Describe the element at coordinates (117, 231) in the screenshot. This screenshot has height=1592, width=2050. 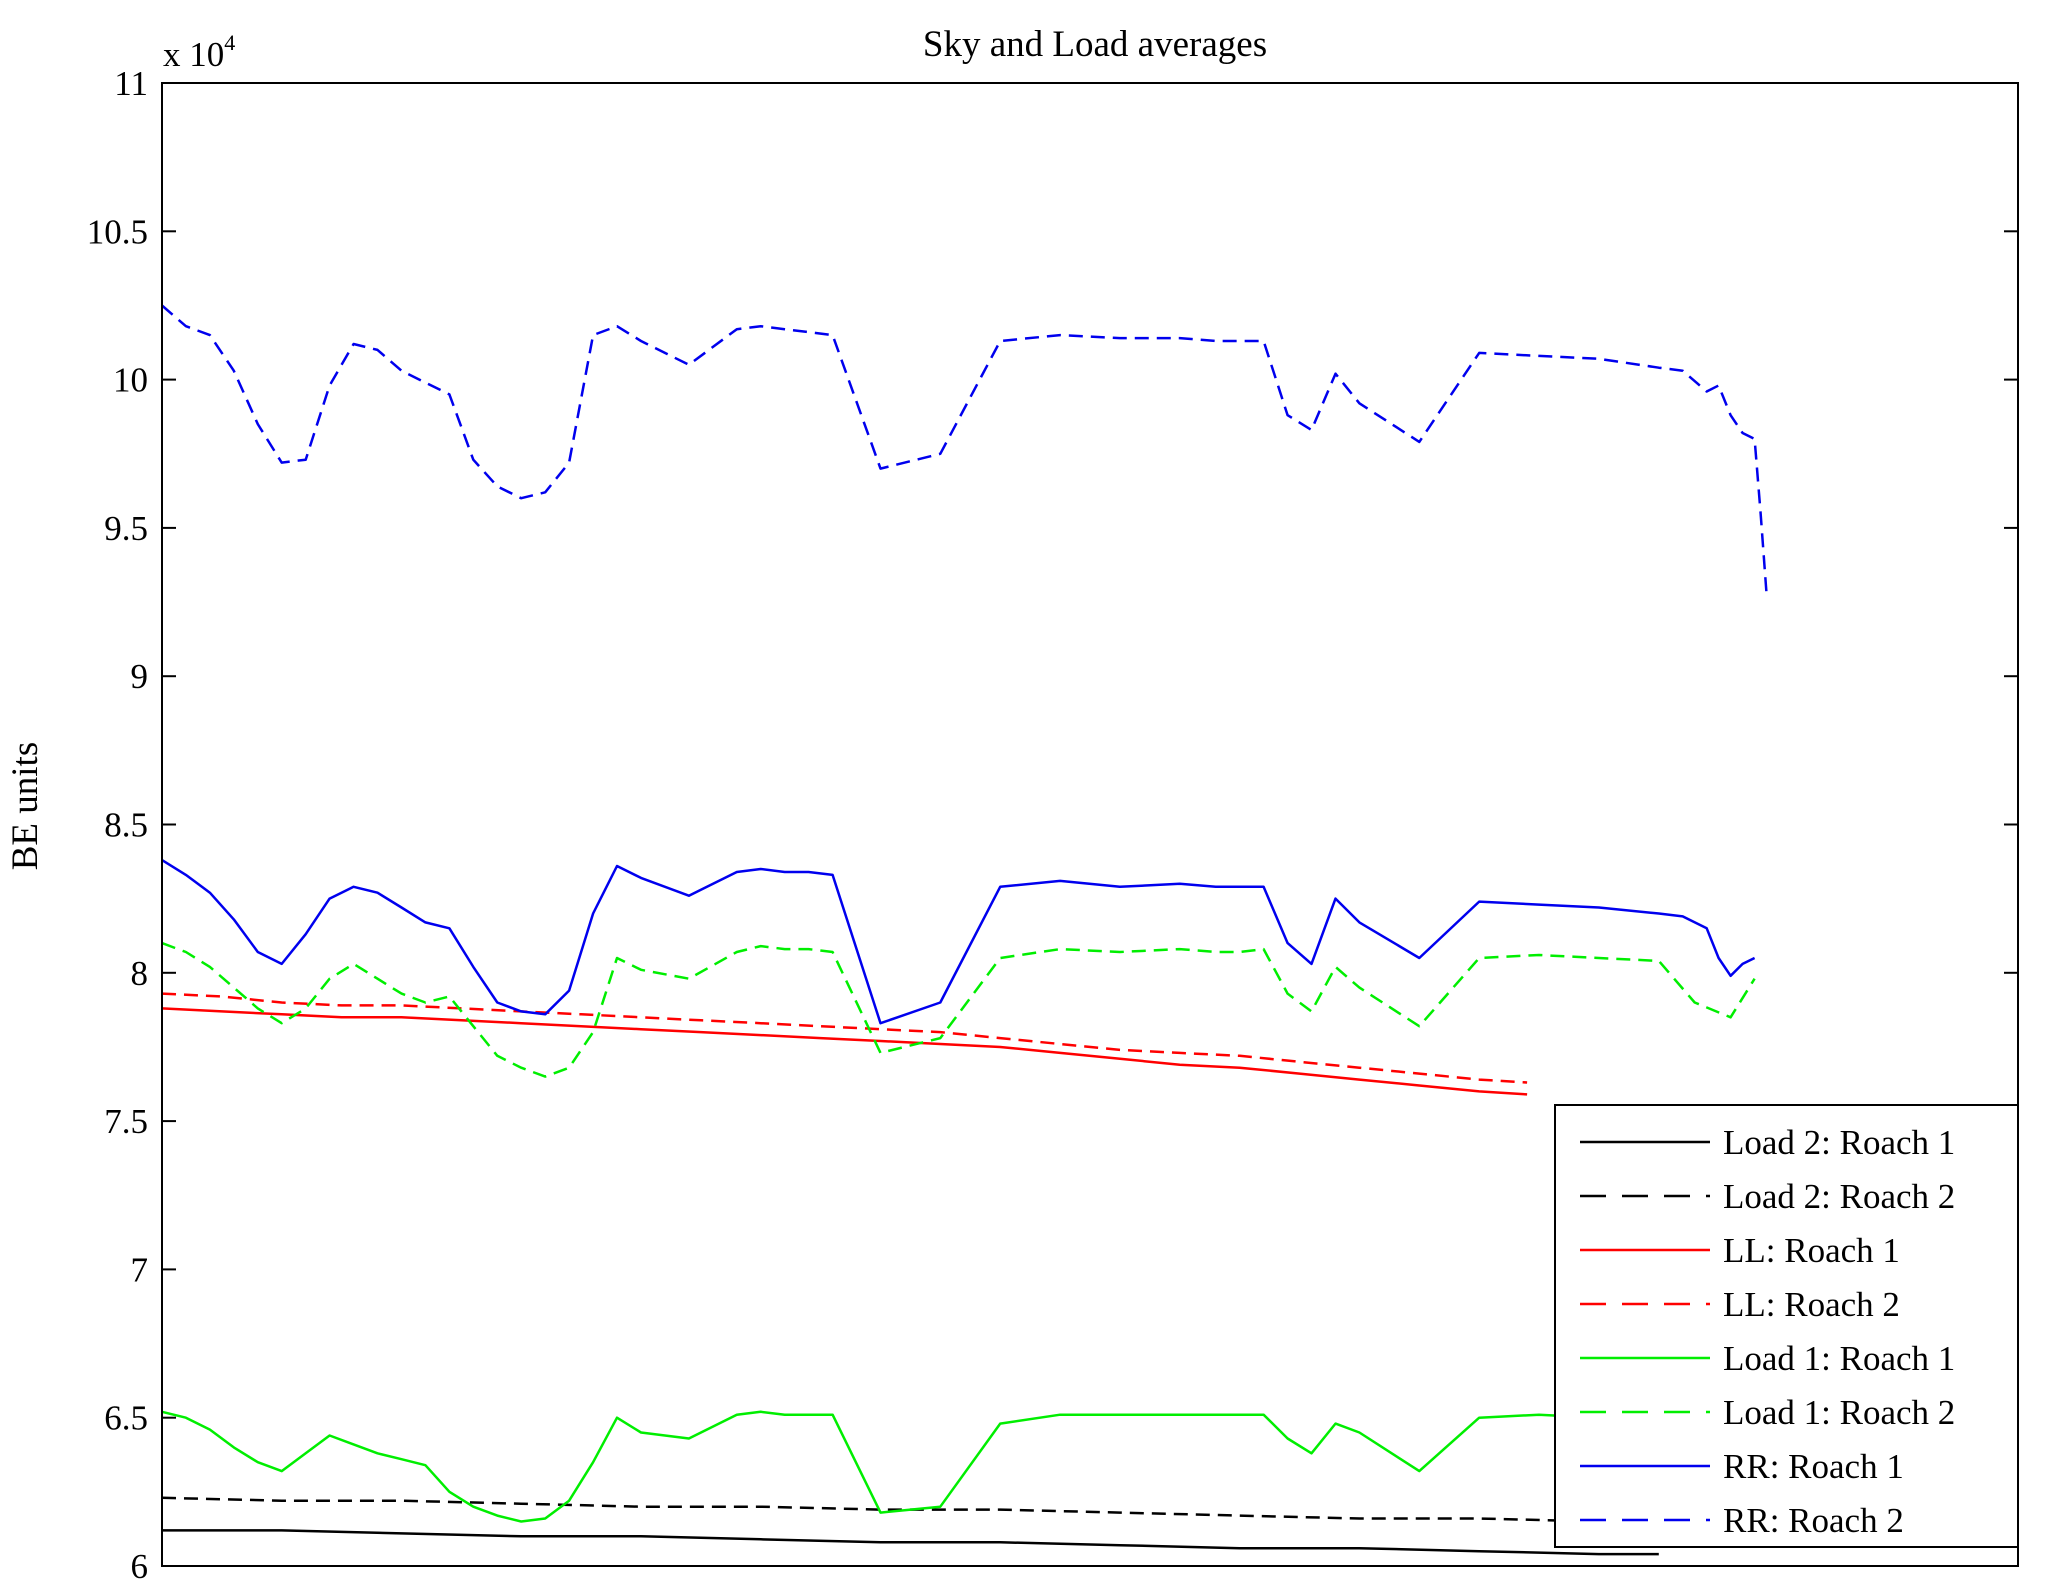
I see `y-tick-label: 10.5` at that location.